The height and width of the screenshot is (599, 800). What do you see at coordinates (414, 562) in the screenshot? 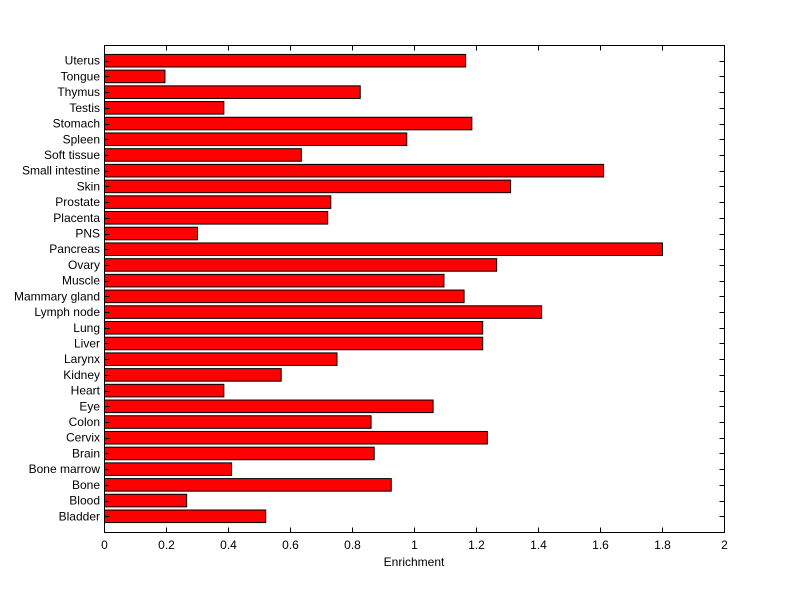
I see `x-axis-label: Enrichment` at bounding box center [414, 562].